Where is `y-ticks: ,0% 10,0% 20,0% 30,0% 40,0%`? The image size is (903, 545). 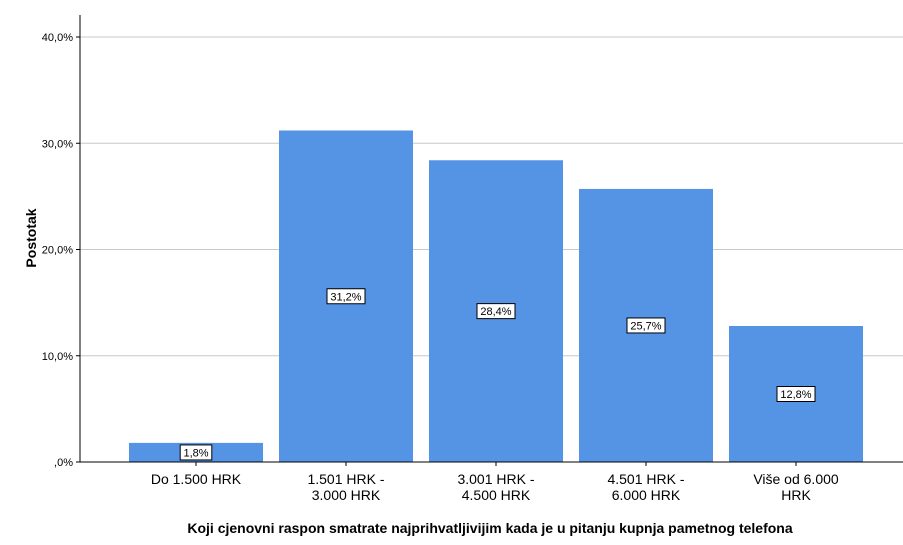
y-ticks: ,0% 10,0% 20,0% 30,0% 40,0% is located at coordinates (61, 250).